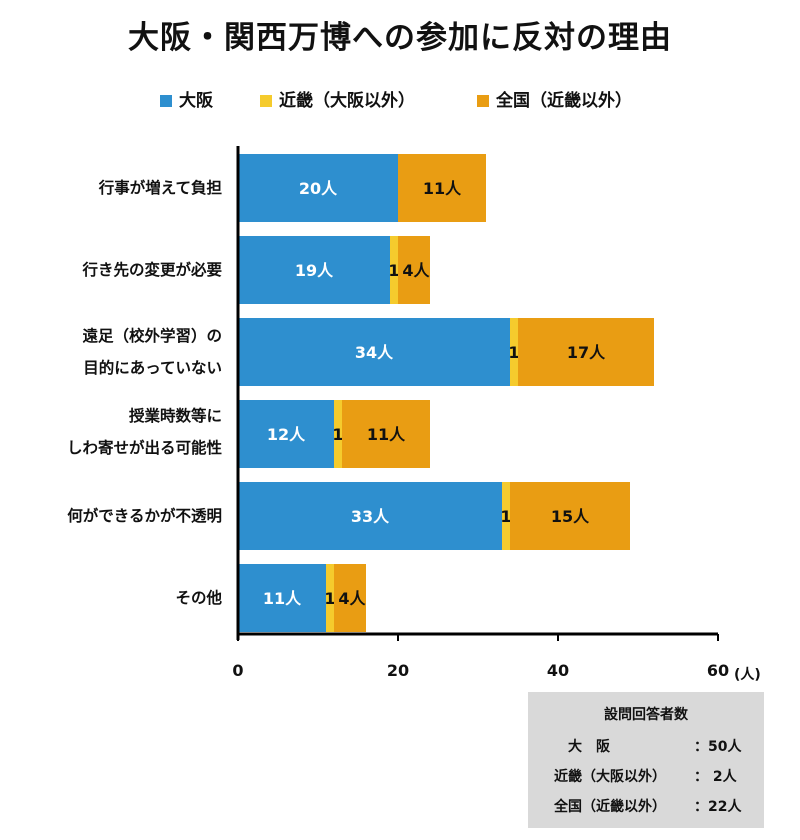 The height and width of the screenshot is (840, 800). I want to click on legend-label-national: 全国（近畿以外）, so click(564, 101).